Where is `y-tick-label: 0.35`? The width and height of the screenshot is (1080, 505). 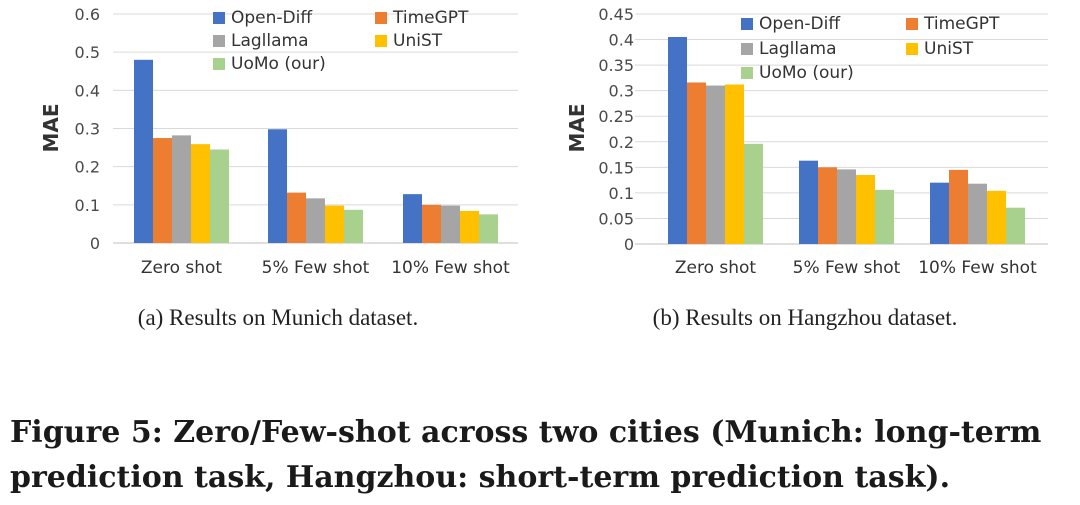 y-tick-label: 0.35 is located at coordinates (616, 65).